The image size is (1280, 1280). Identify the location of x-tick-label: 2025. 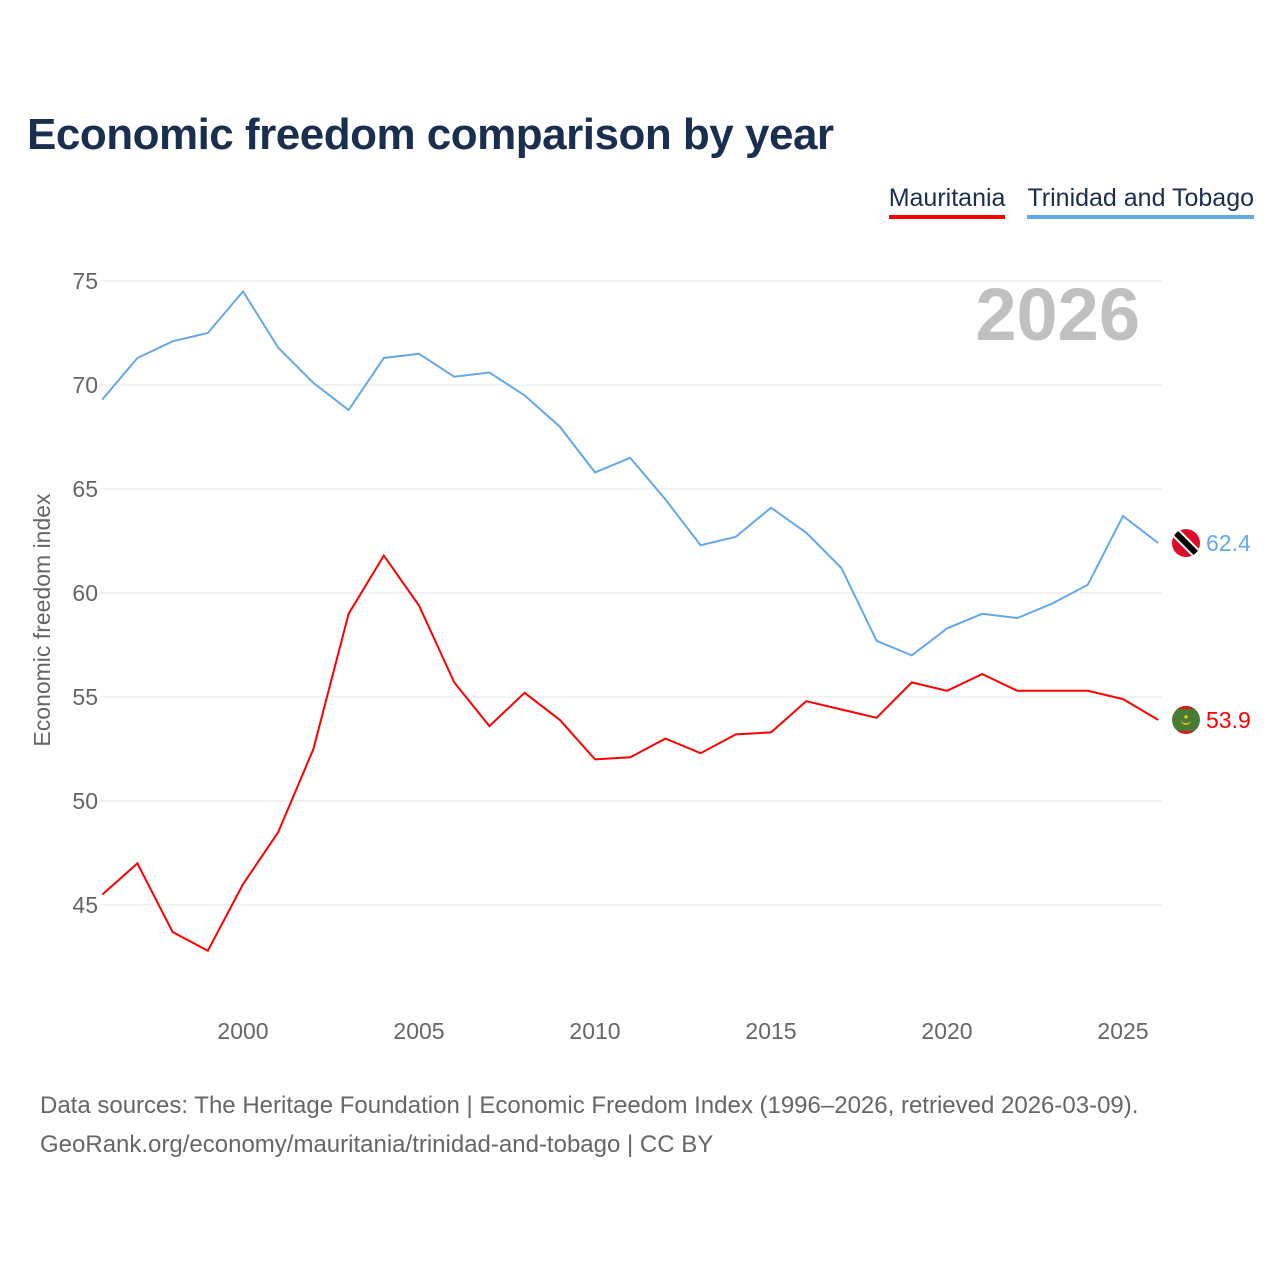
(1122, 1031).